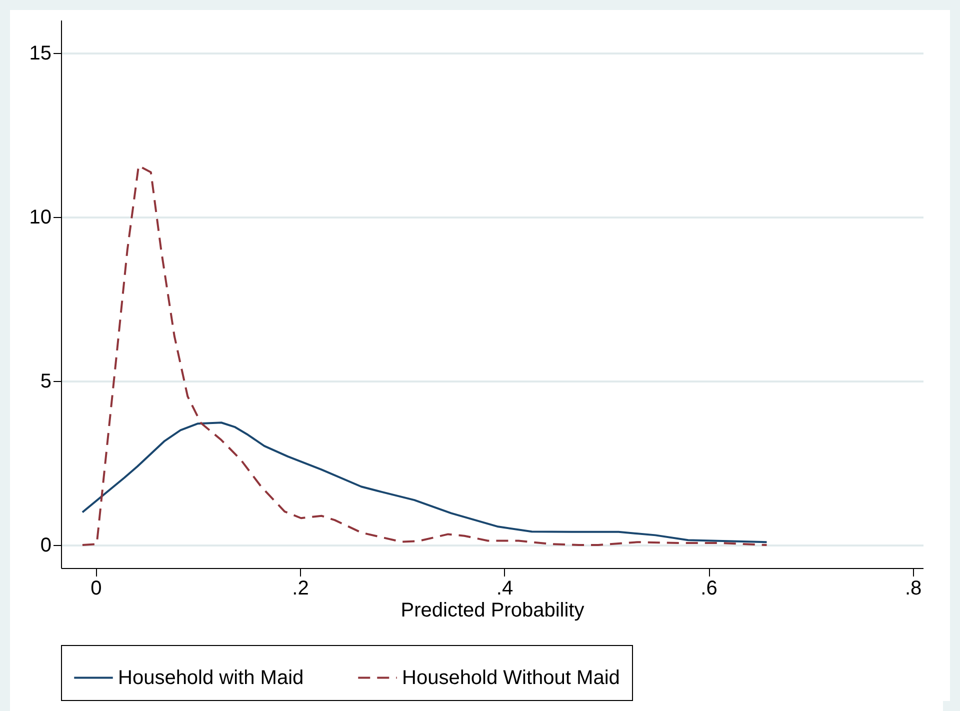  I want to click on legend-label: Household Without Maid, so click(511, 677).